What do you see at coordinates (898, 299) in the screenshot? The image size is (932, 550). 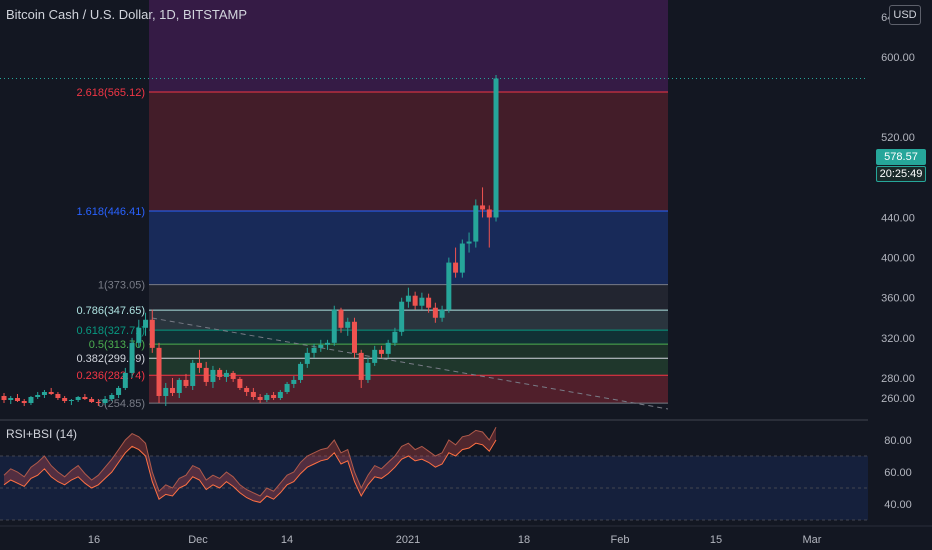 I see `price-tick-label: 360.00` at bounding box center [898, 299].